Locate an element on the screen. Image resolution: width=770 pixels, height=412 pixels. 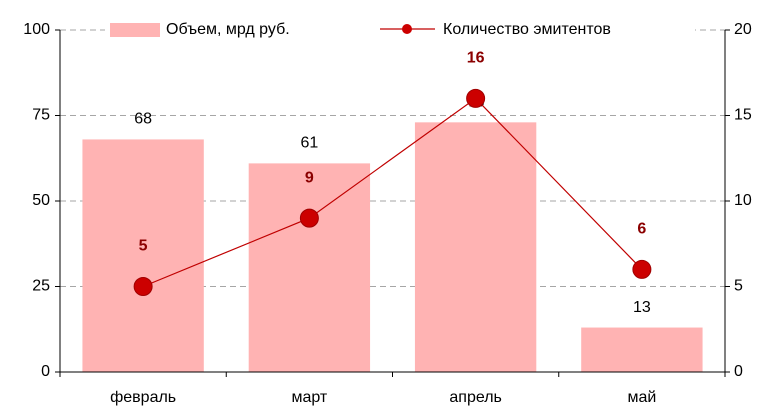
y2-tick-label: 0 is located at coordinates (738, 371).